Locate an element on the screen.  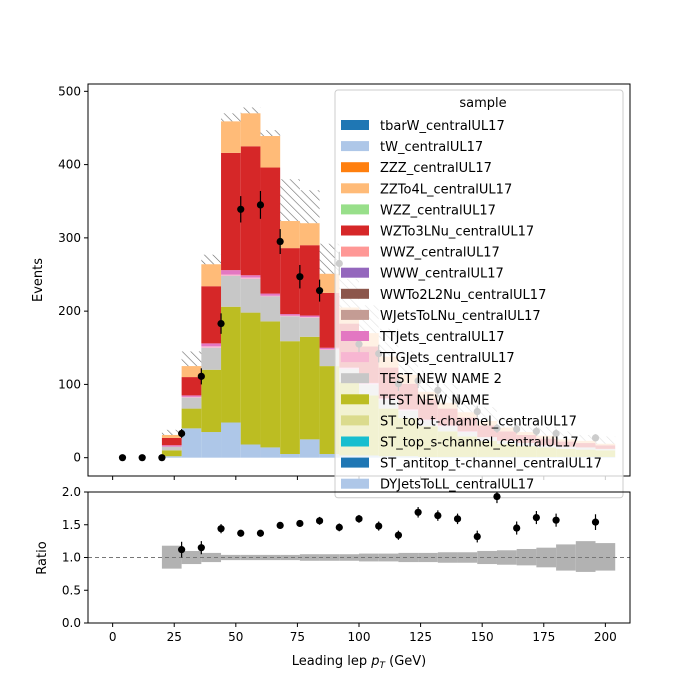
bar-TEST NEW NAME-7 is located at coordinates (309, 388).